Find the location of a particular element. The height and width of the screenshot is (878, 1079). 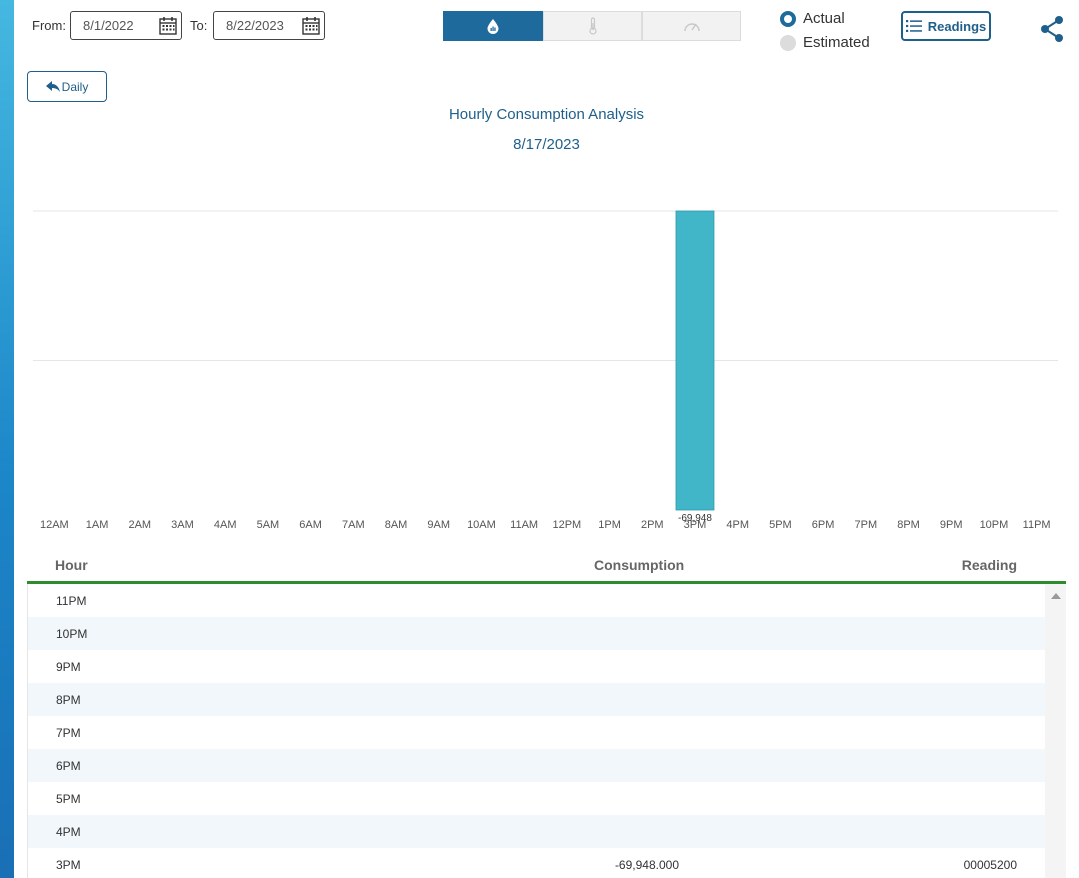

x-tick-label: 2PM is located at coordinates (652, 525).